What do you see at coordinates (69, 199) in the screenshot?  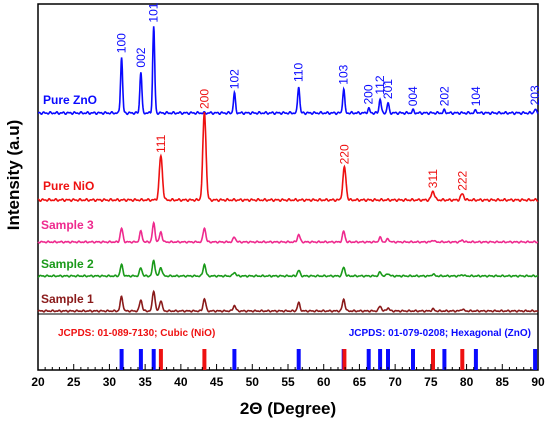 I see `series-labels: Pure ZnO Pure NiO Sample 3 Sample 2 Sample 1` at bounding box center [69, 199].